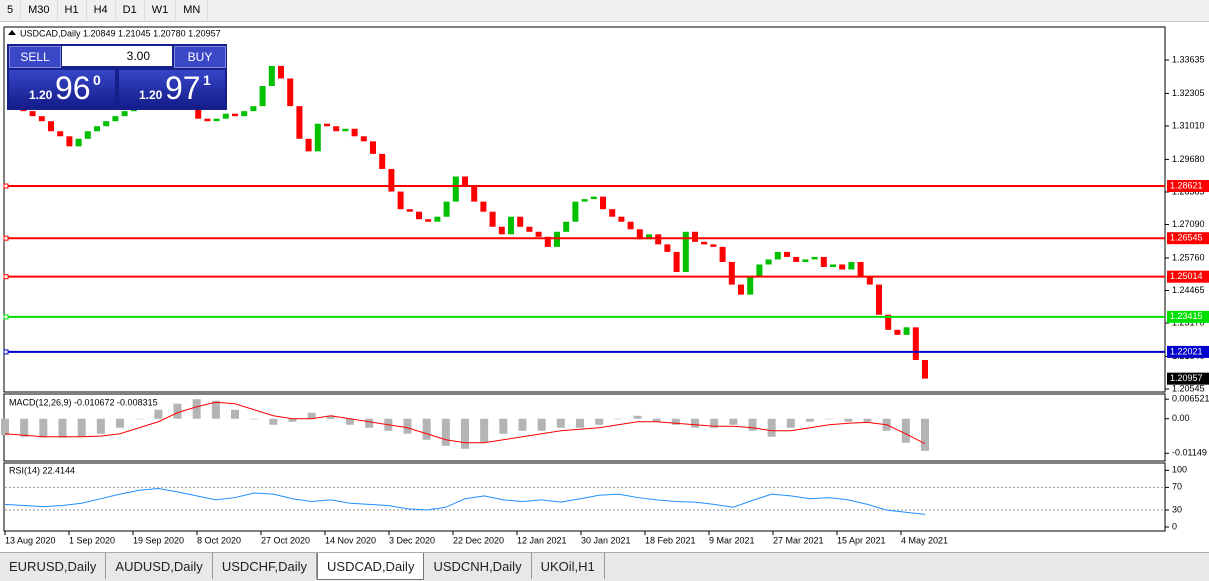 This screenshot has height=581, width=1209. What do you see at coordinates (12, 32) in the screenshot?
I see `collapse-icon` at bounding box center [12, 32].